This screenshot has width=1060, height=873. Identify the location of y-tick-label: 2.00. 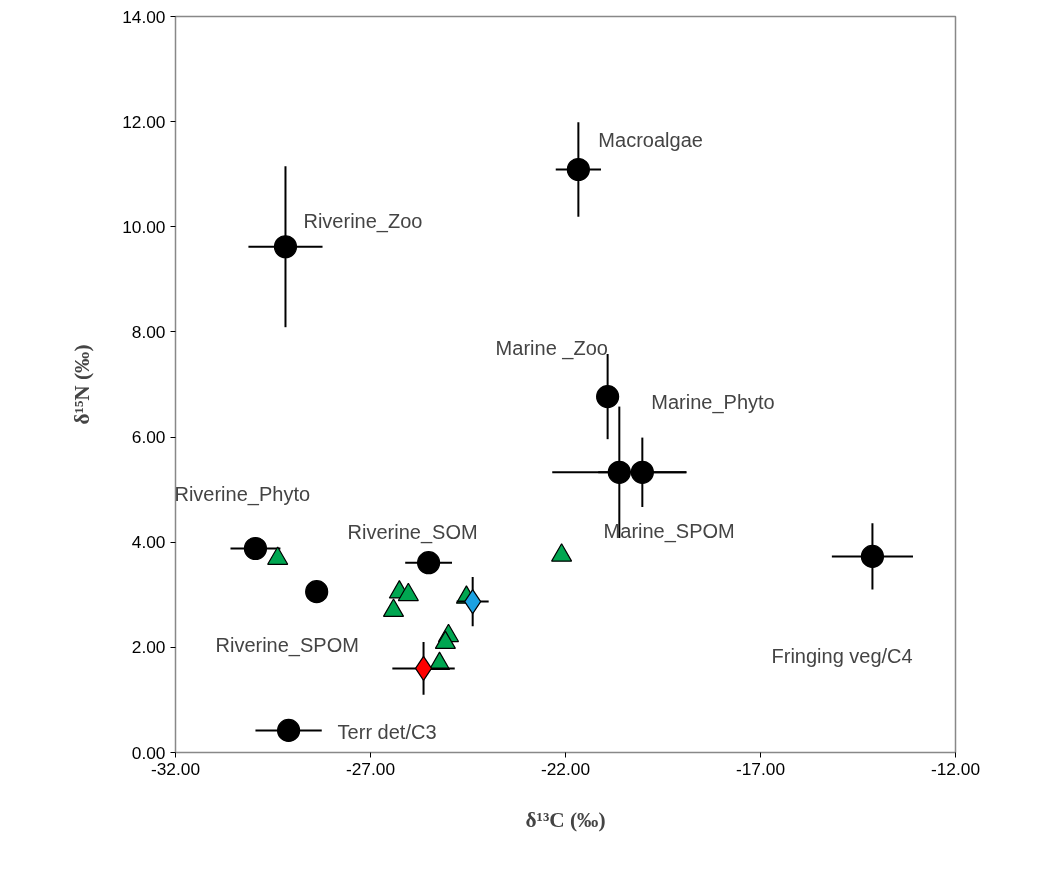
(148, 647).